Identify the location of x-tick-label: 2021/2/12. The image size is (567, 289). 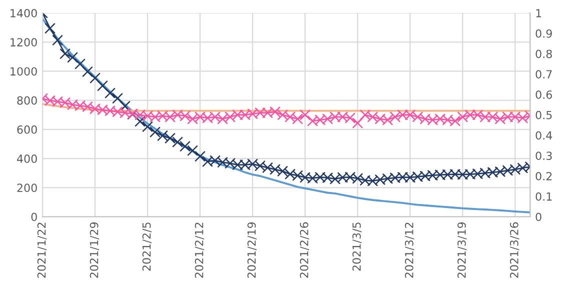
(199, 250).